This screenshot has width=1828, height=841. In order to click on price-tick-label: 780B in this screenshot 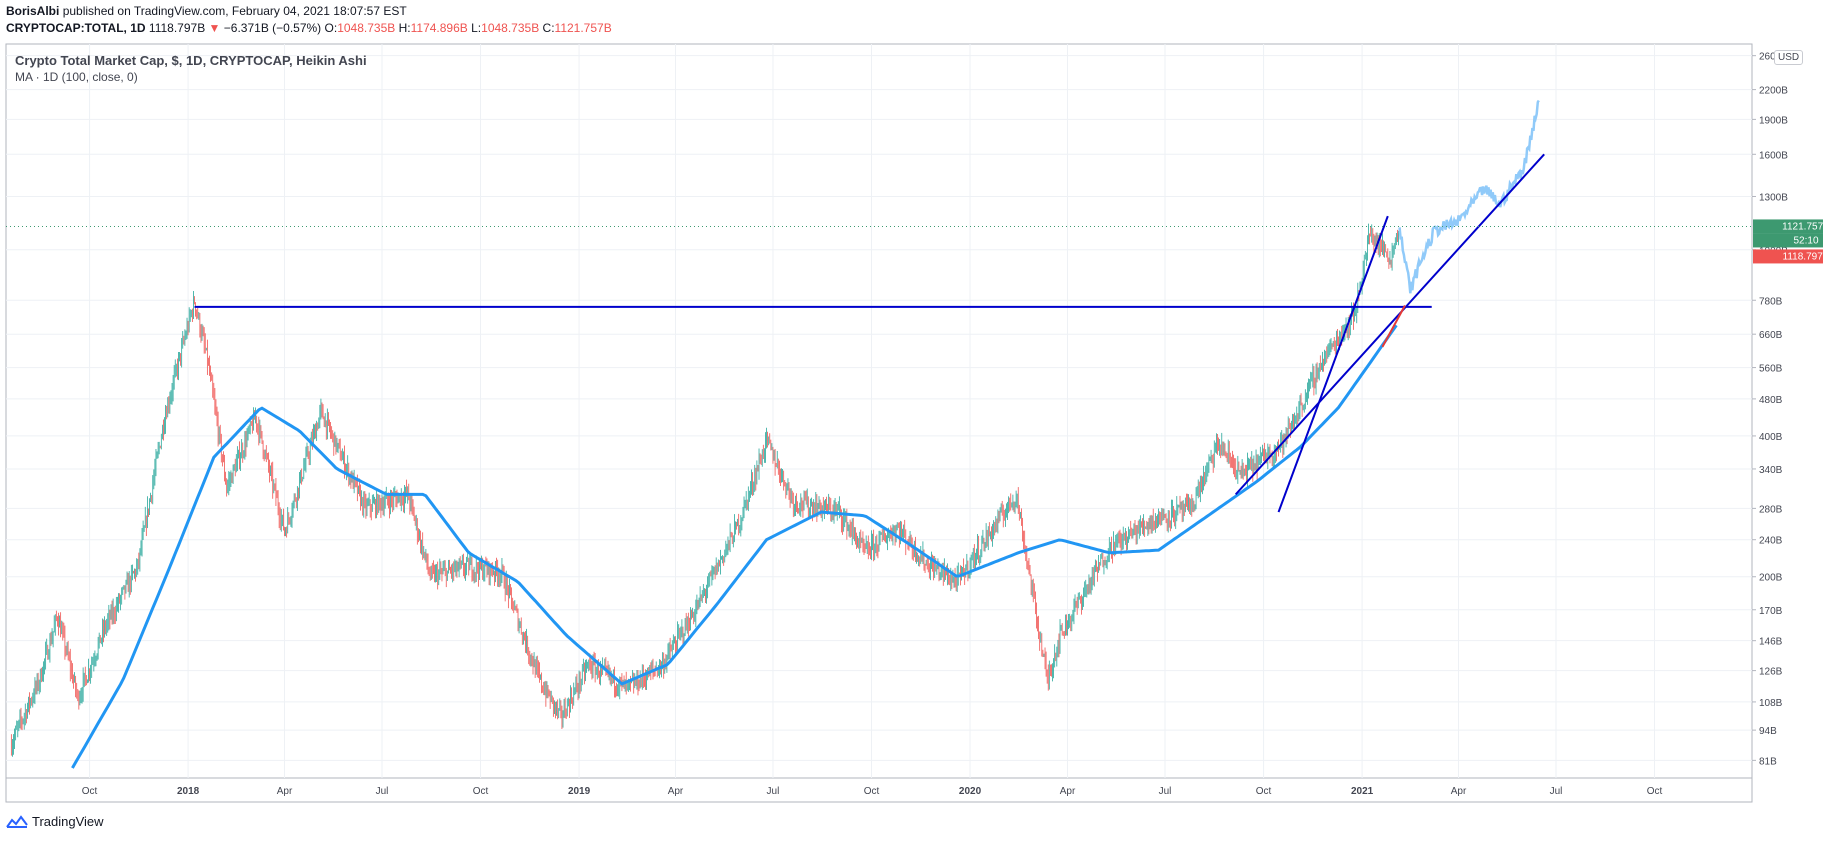, I will do `click(1771, 301)`.